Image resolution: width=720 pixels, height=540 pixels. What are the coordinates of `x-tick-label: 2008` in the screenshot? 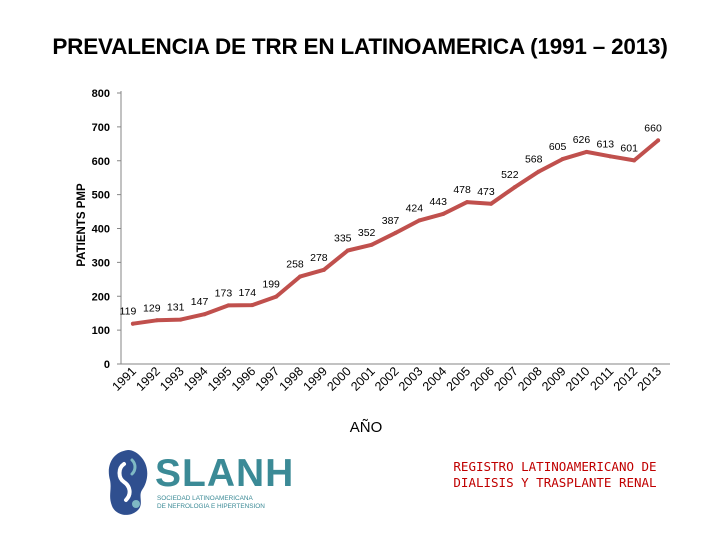 It's located at (530, 379).